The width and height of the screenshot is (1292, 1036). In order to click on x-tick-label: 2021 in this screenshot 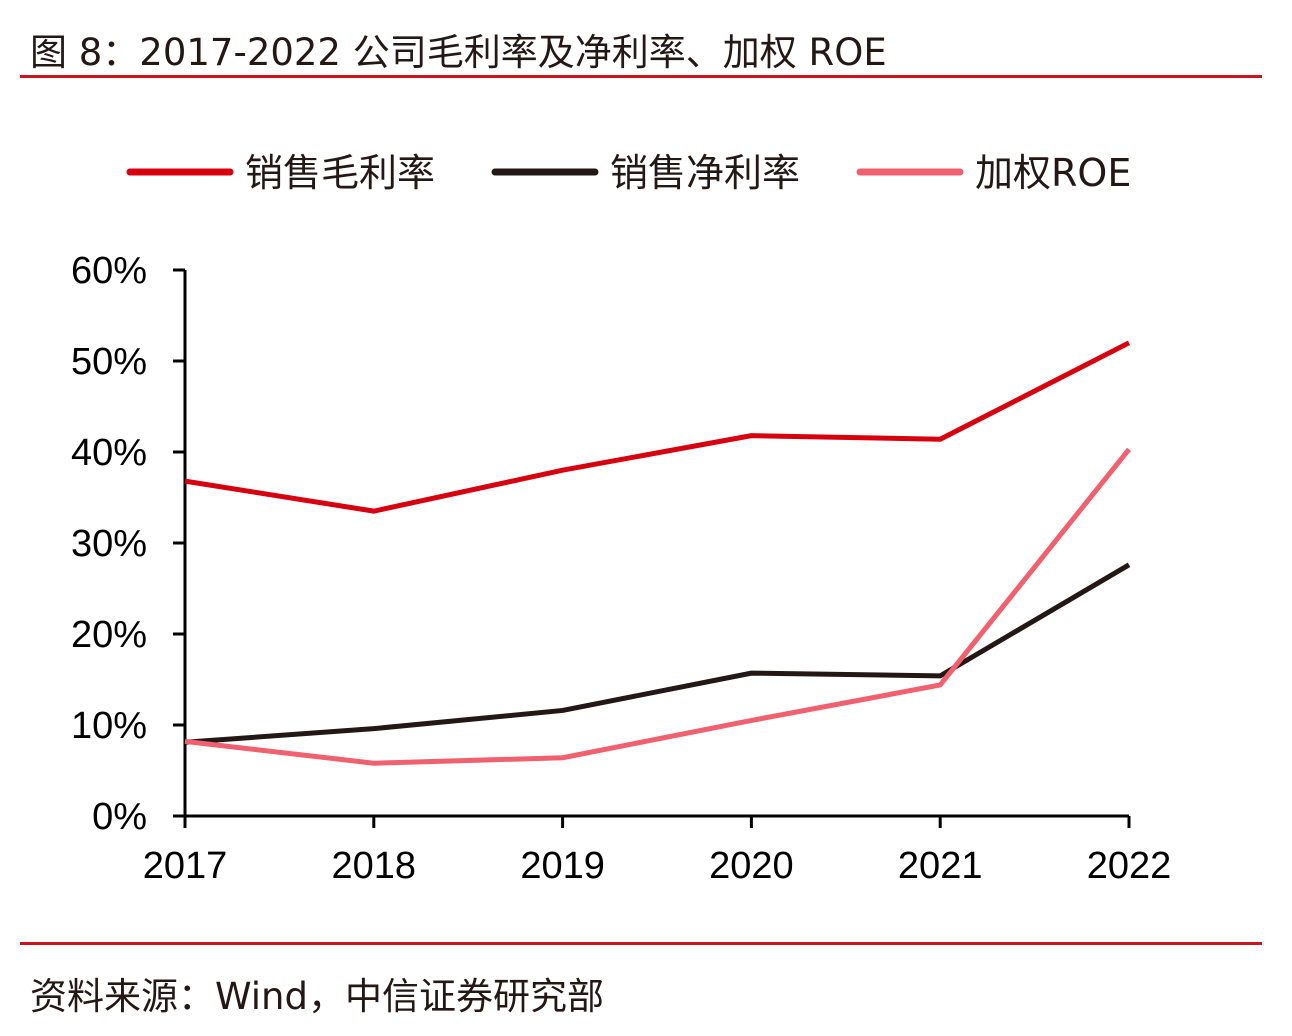, I will do `click(940, 866)`.